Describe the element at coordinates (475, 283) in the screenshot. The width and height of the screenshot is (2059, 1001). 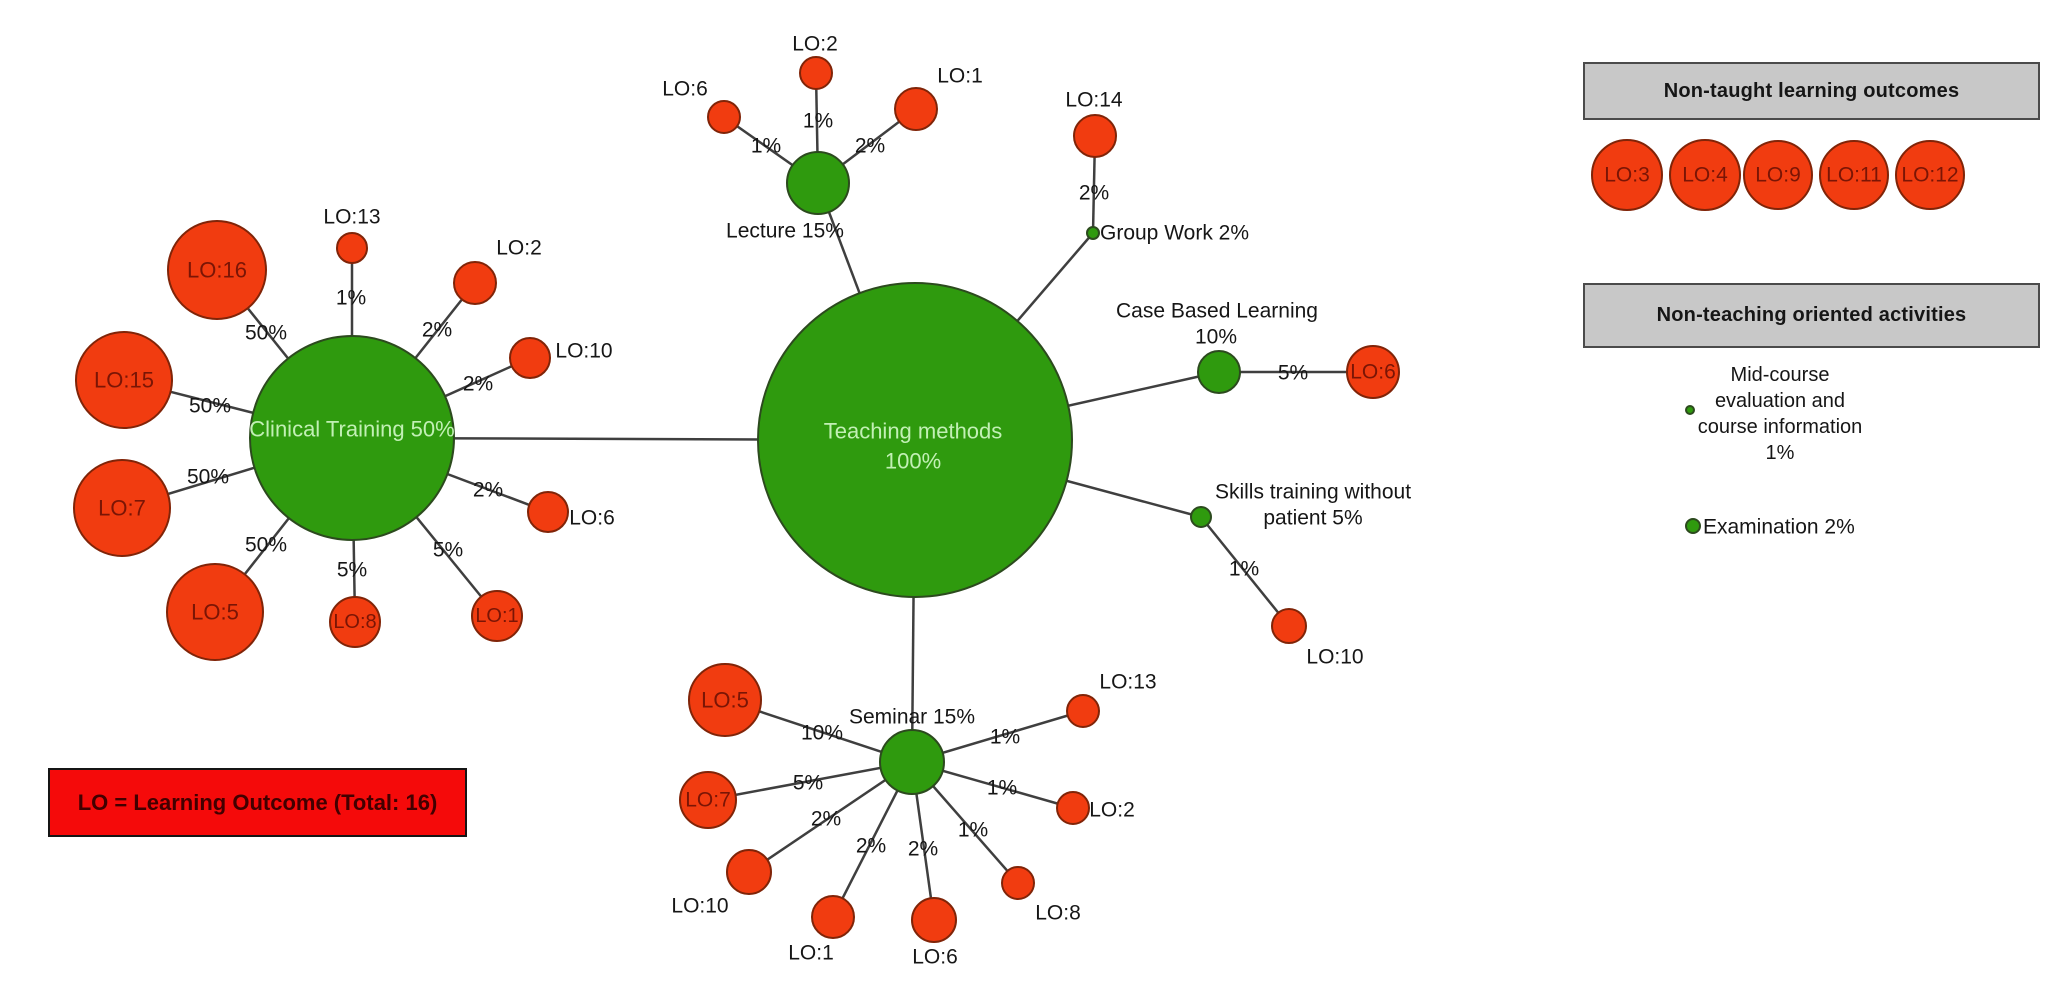
I see `clinical-lo2` at that location.